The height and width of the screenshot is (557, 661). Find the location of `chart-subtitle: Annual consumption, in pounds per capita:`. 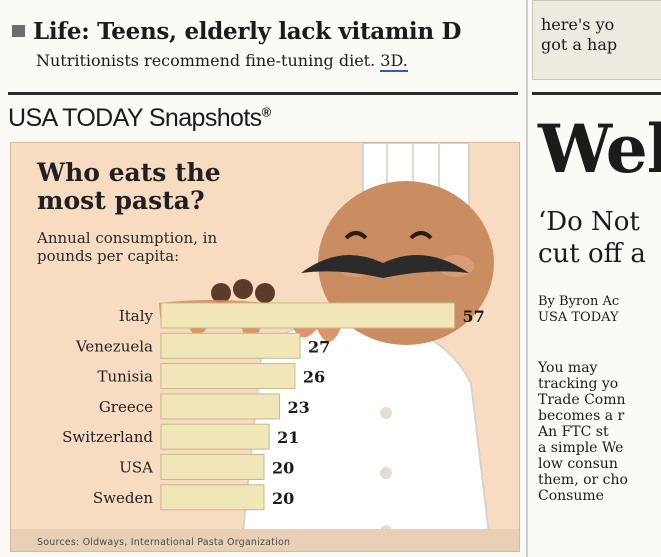

chart-subtitle: Annual consumption, in pounds per capita: is located at coordinates (127, 247).